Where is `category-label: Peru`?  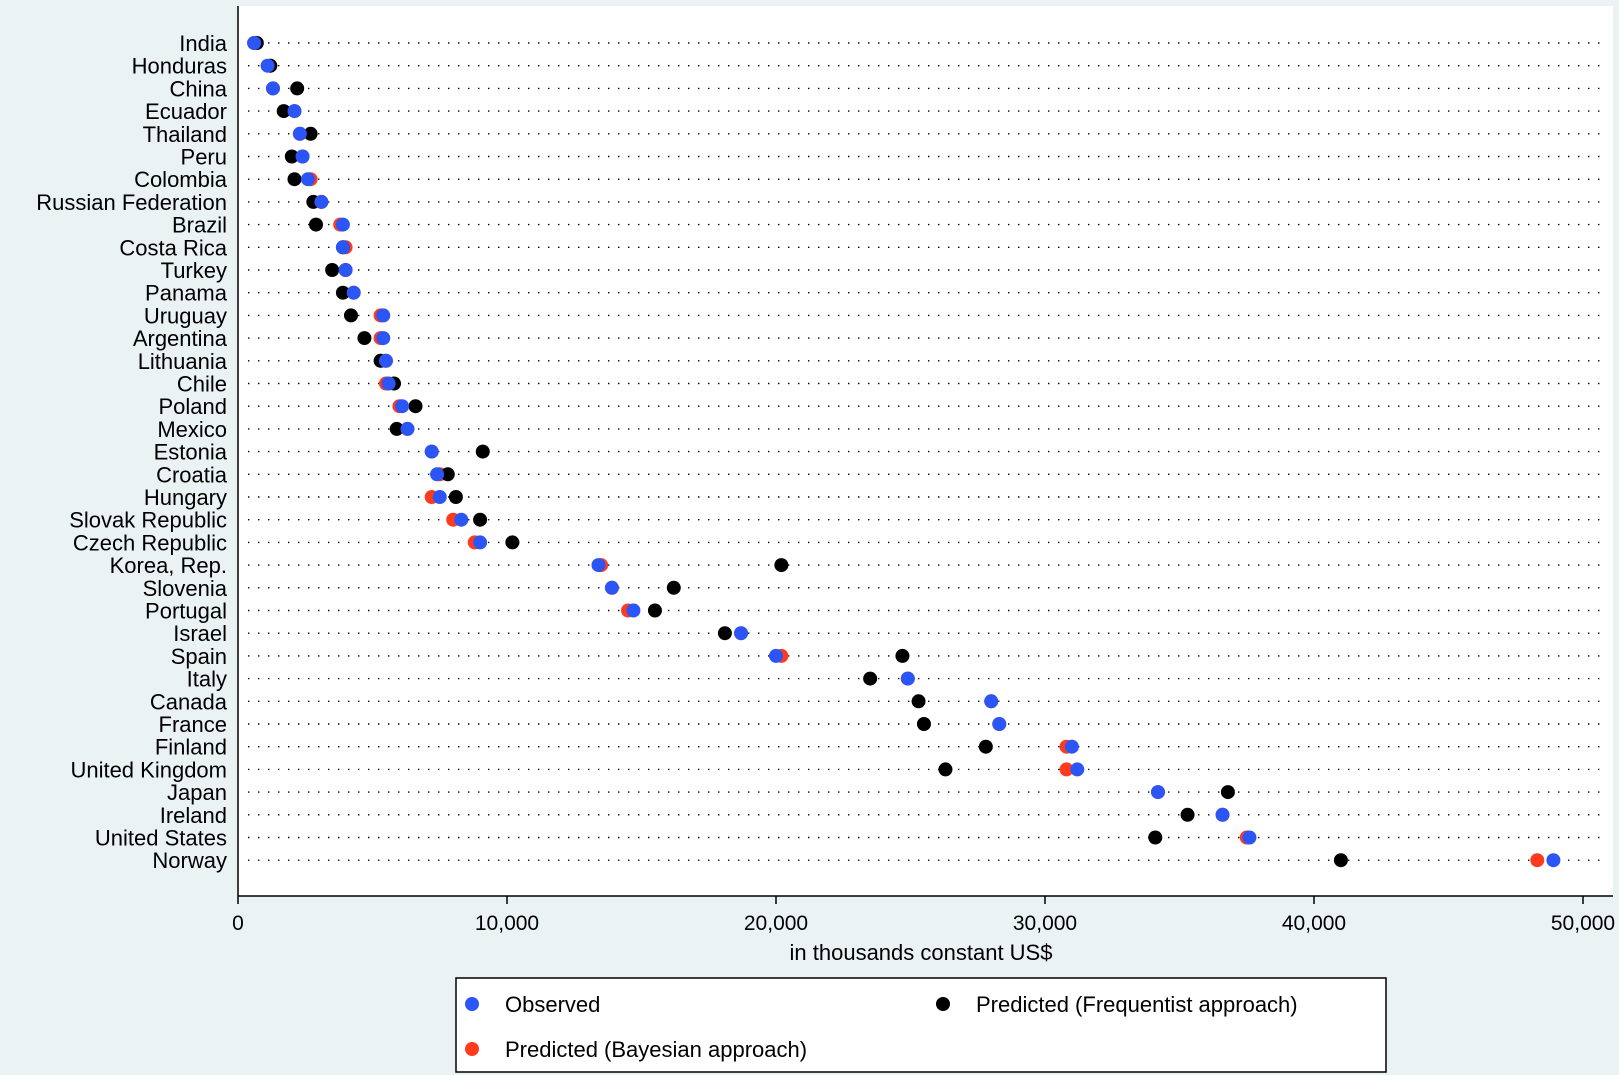 category-label: Peru is located at coordinates (204, 157).